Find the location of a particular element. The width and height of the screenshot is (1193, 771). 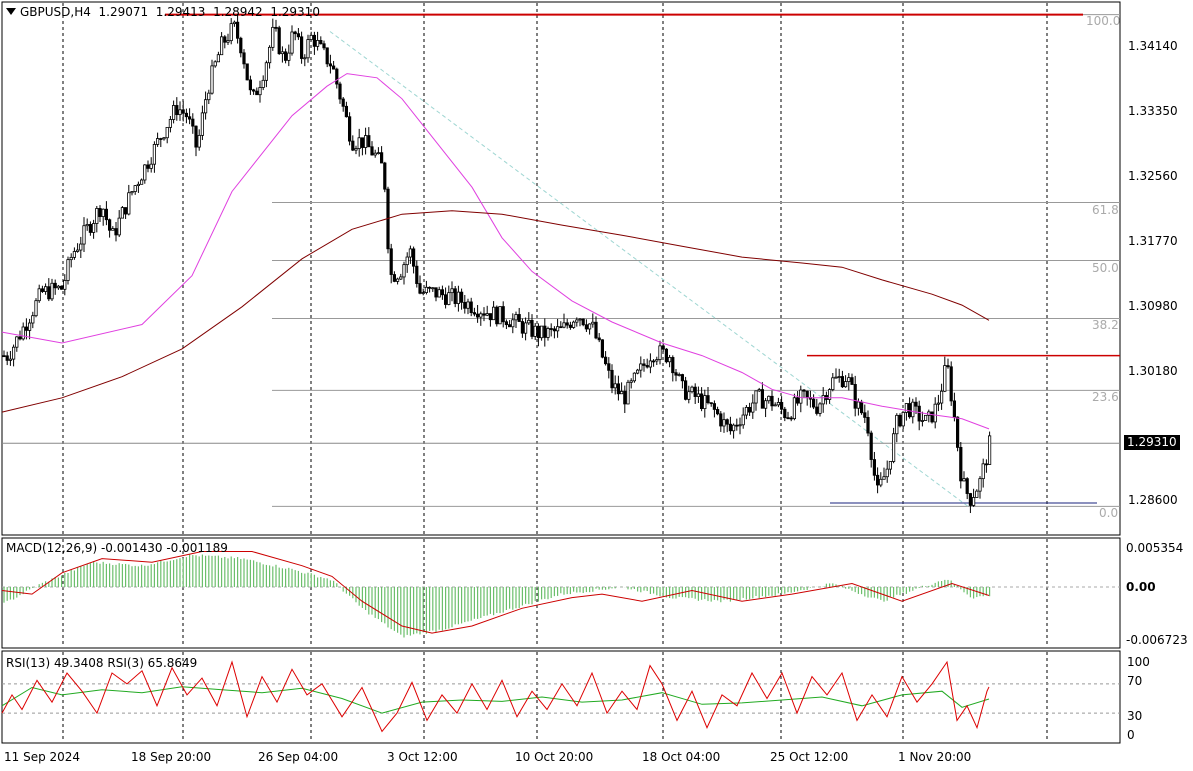

time-label: 11 Sep 2024 is located at coordinates (42, 757).